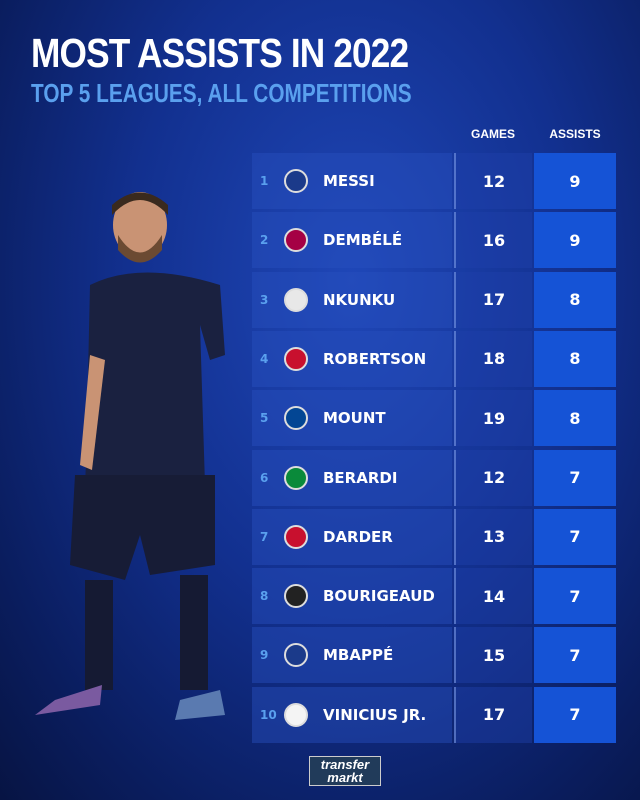 Image resolution: width=640 pixels, height=800 pixels. Describe the element at coordinates (264, 596) in the screenshot. I see `rank: 8` at that location.